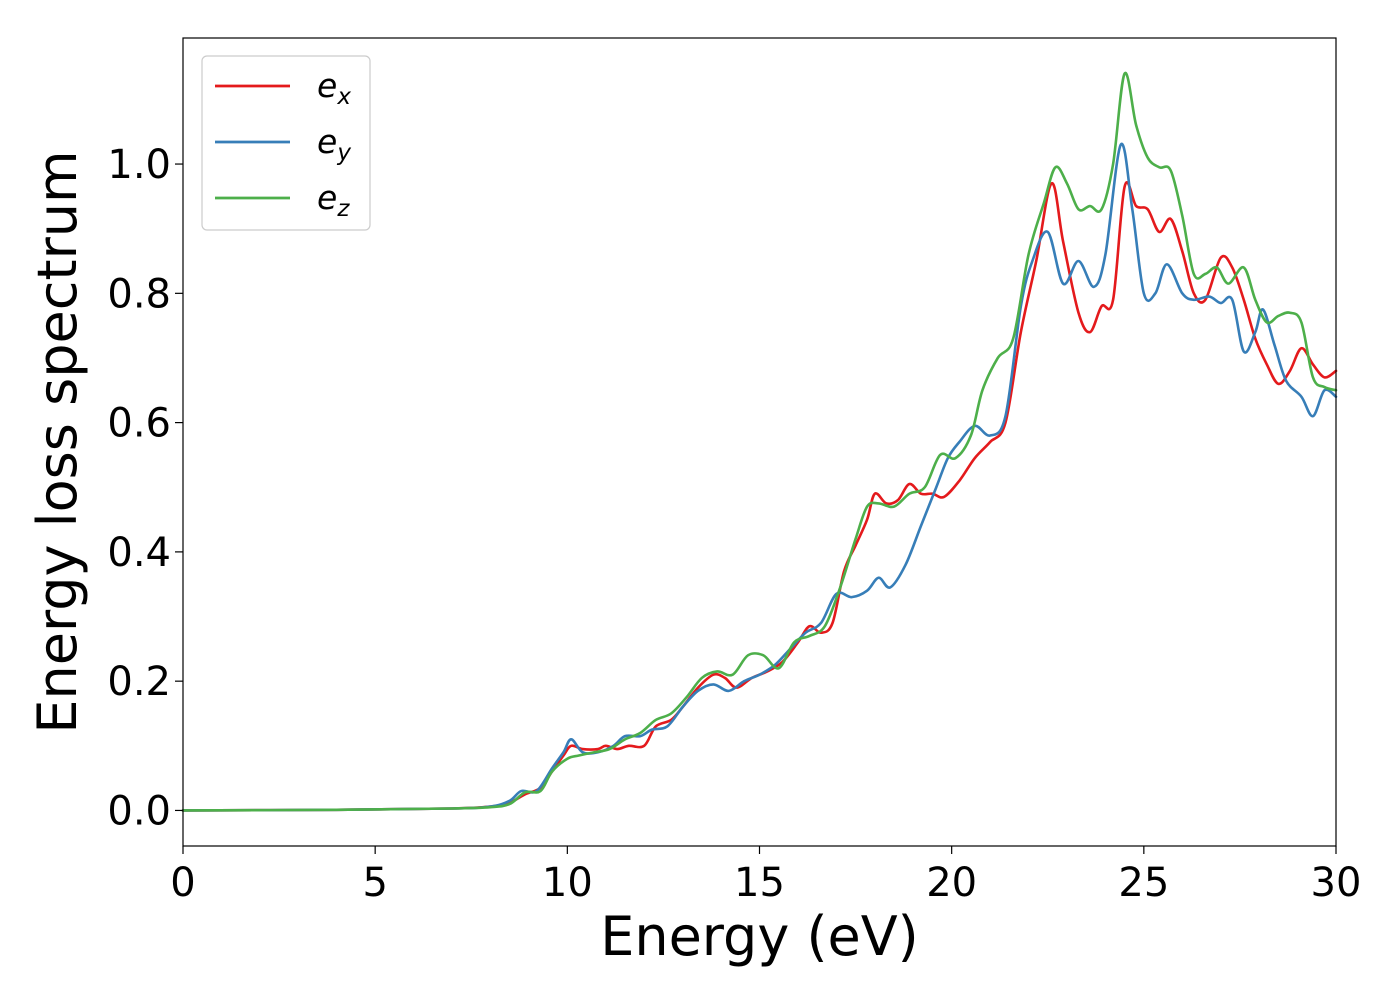  Describe the element at coordinates (57, 441) in the screenshot. I see `y-axis-title: Energy loss spectrum` at that location.